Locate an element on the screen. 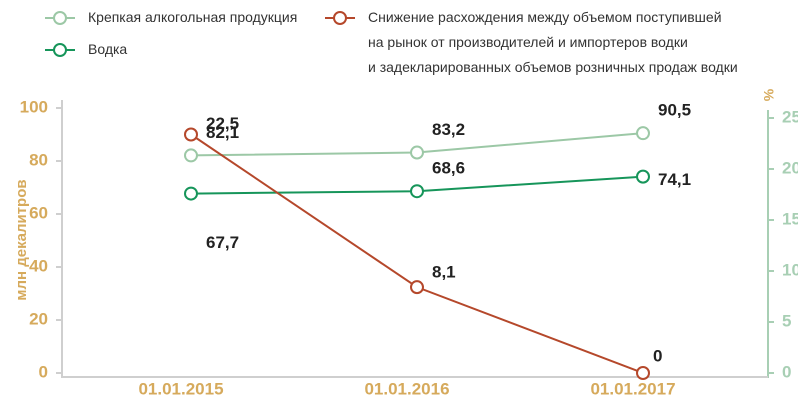 The image size is (798, 401). value-label: 90,5 is located at coordinates (674, 110).